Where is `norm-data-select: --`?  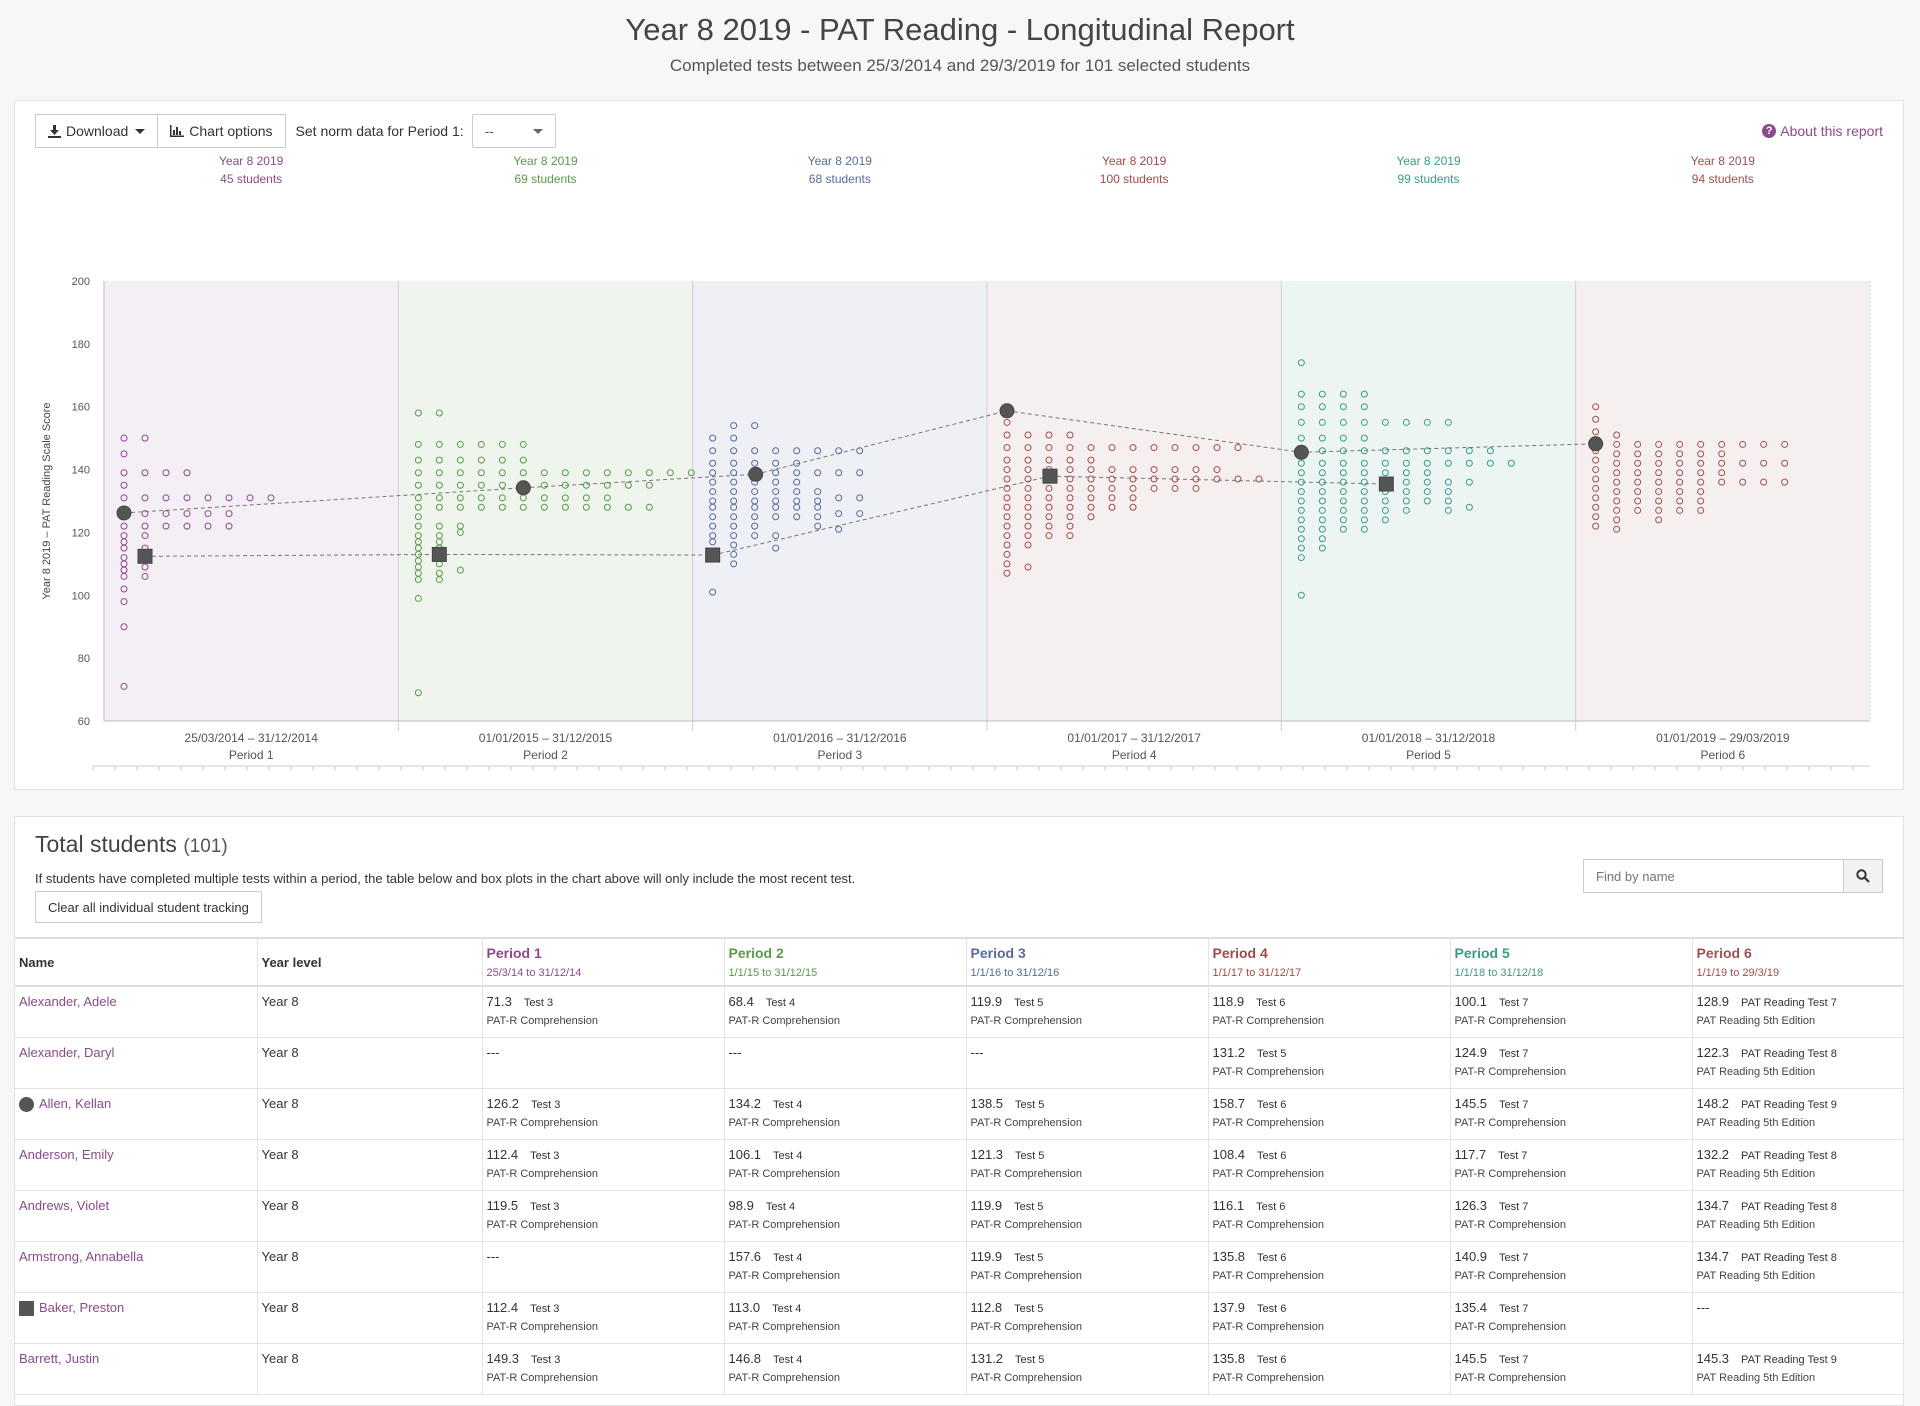 norm-data-select: -- is located at coordinates (513, 131).